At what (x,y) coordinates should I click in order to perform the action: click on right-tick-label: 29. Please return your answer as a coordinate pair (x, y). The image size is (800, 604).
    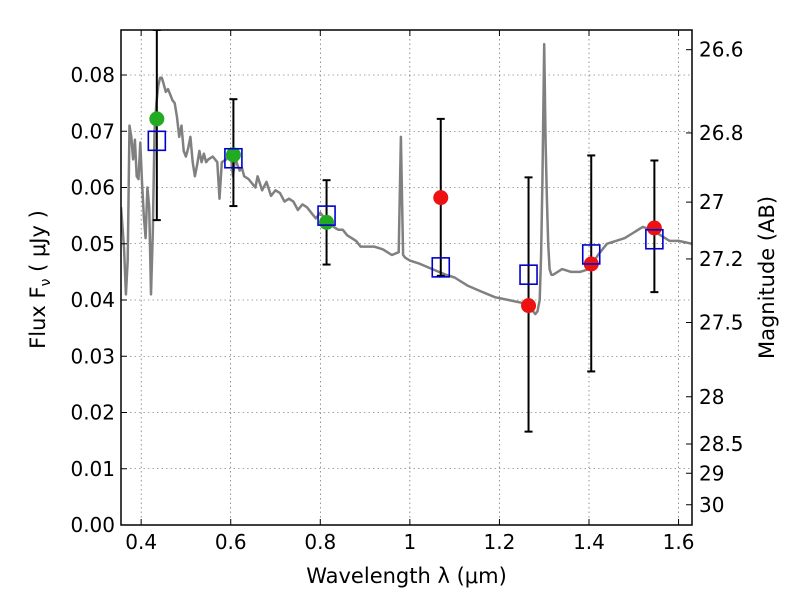
    Looking at the image, I should click on (711, 473).